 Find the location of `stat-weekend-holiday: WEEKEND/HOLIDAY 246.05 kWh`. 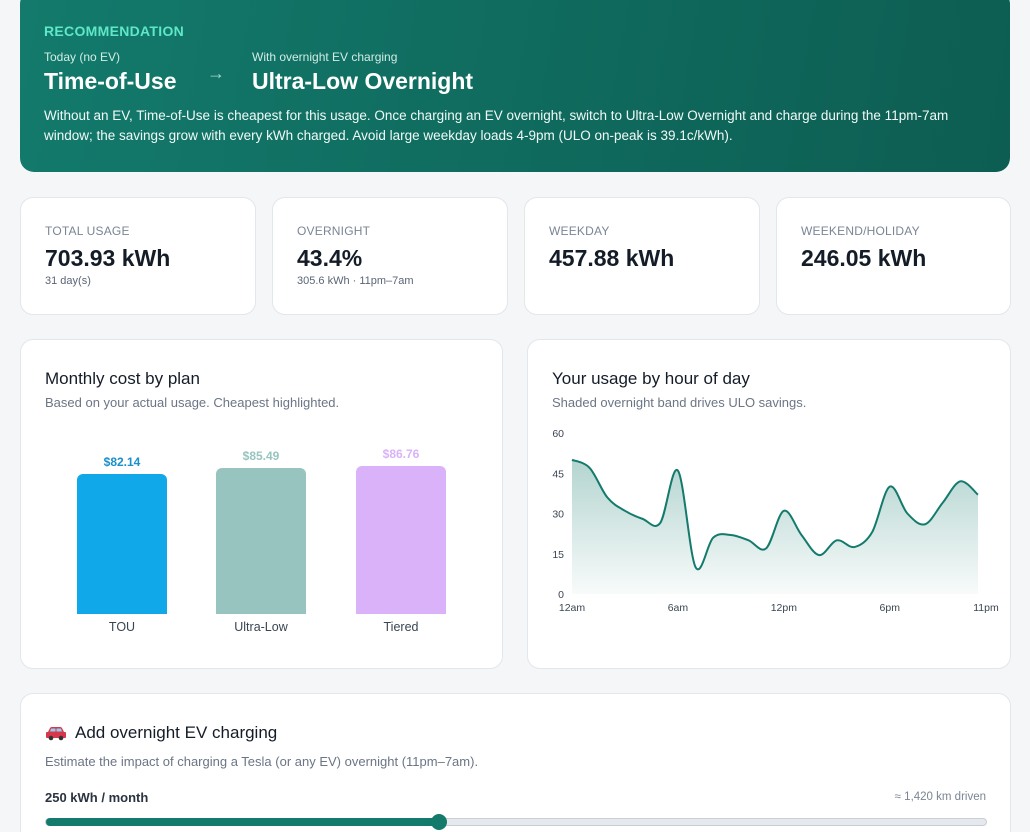

stat-weekend-holiday: WEEKEND/HOLIDAY 246.05 kWh is located at coordinates (893, 256).